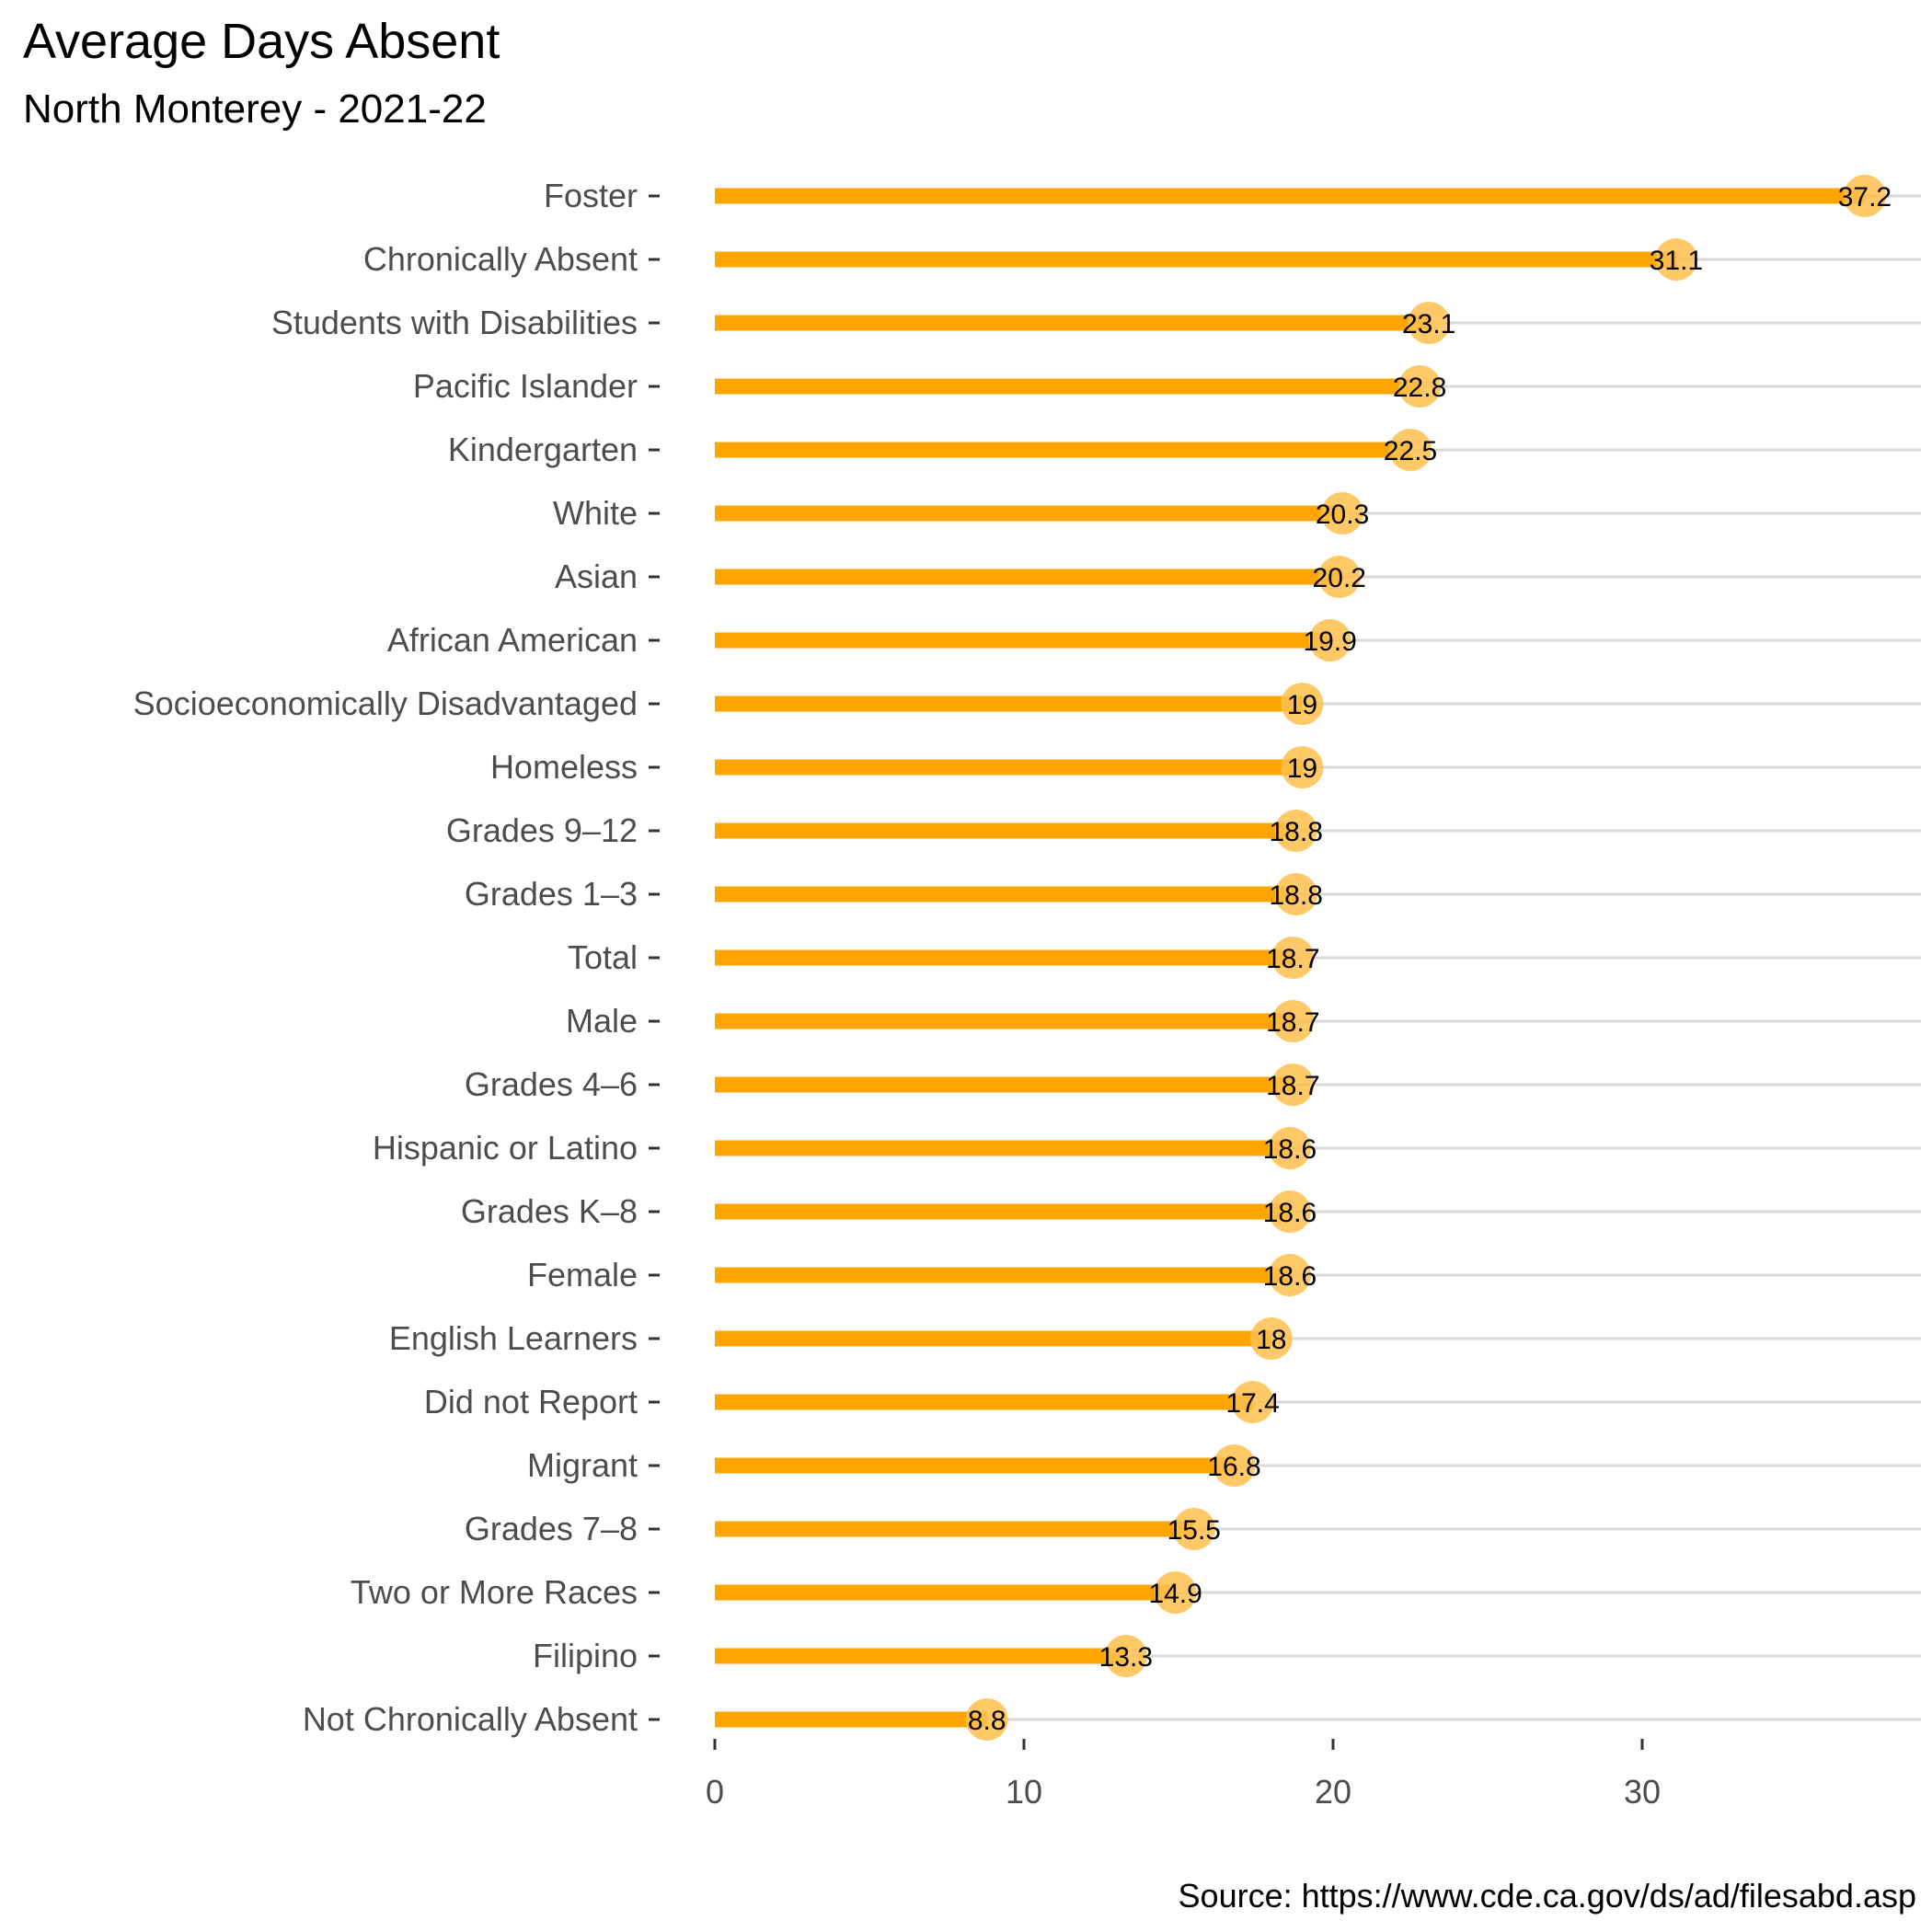 This screenshot has height=1932, width=1932. Describe the element at coordinates (494, 1592) in the screenshot. I see `category-label: Two or More Races` at that location.